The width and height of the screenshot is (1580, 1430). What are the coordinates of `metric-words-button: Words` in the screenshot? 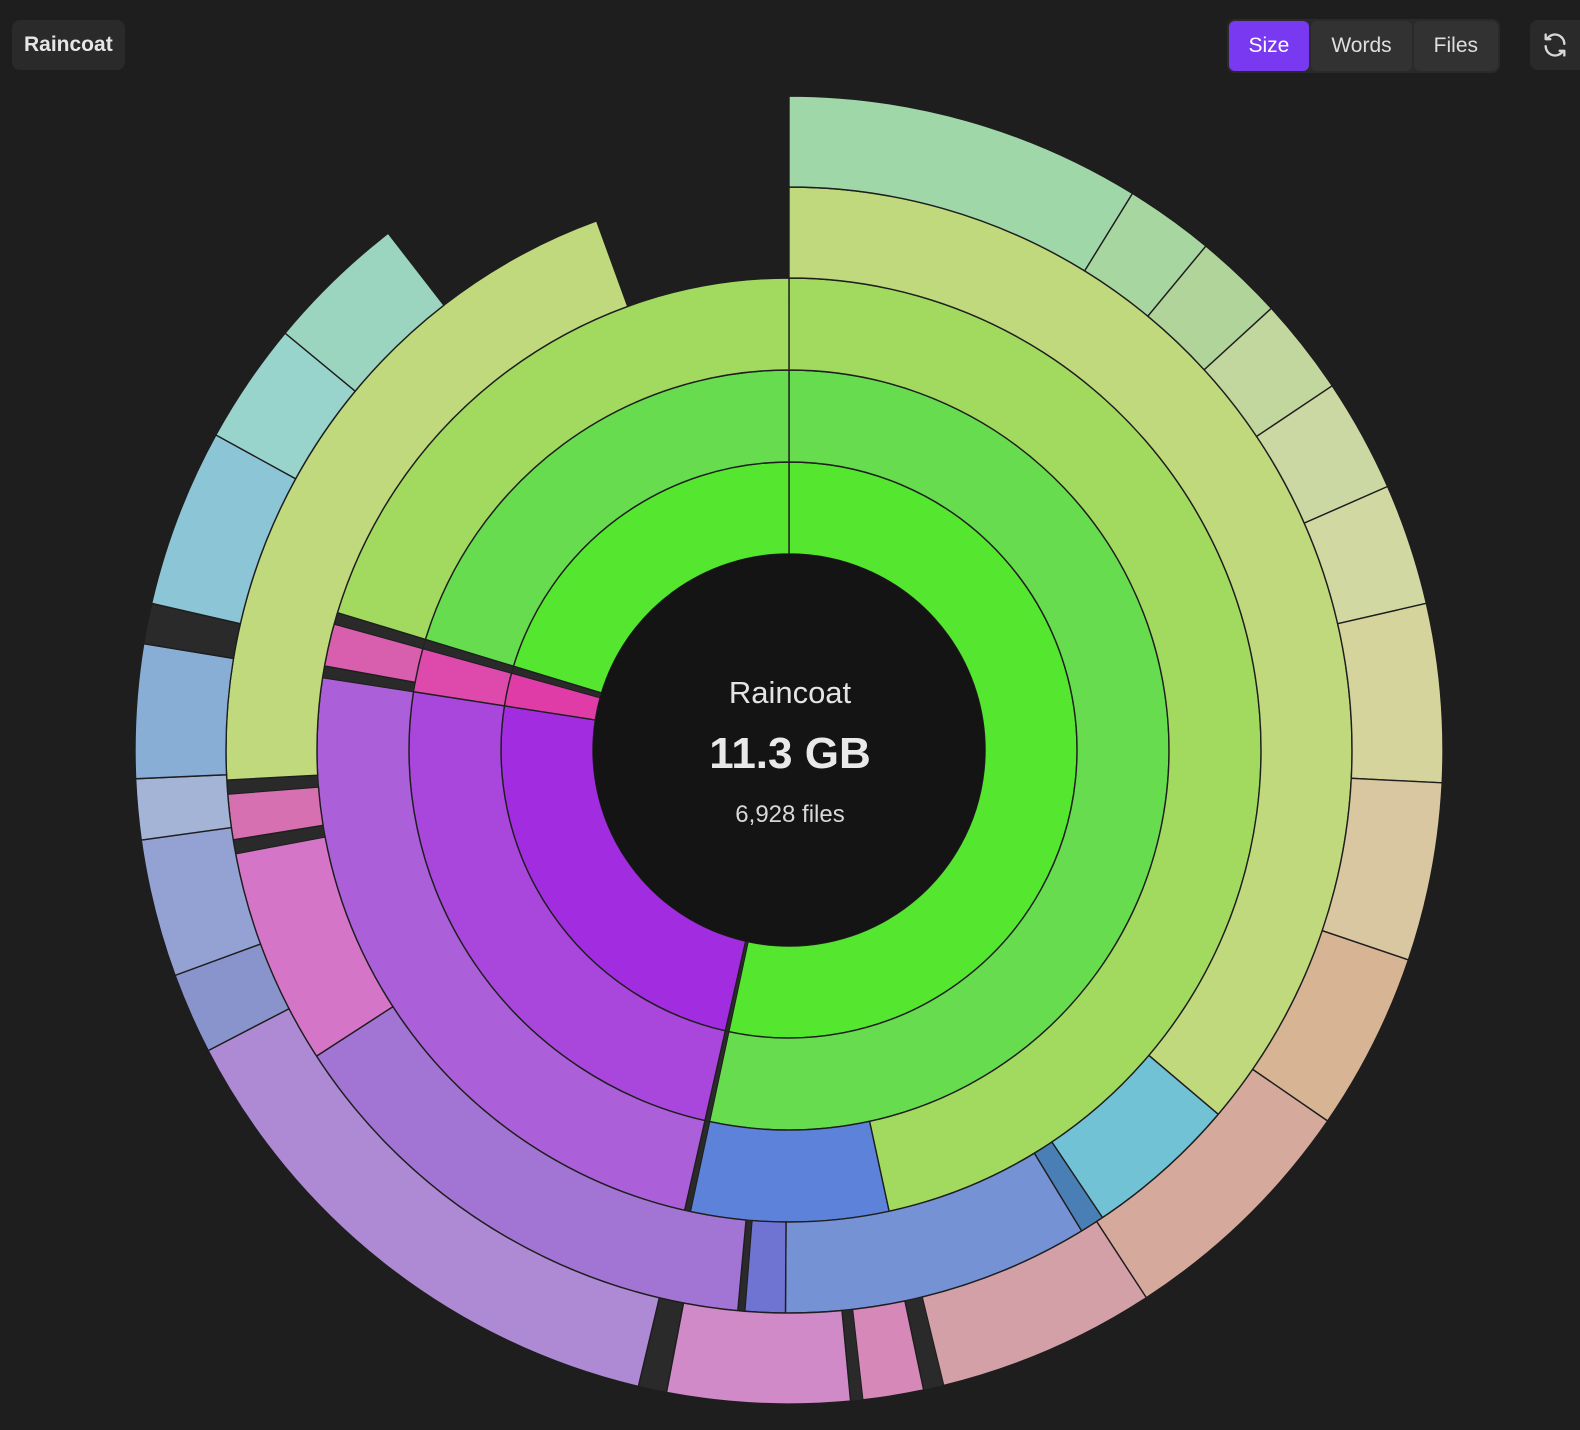 It's located at (1361, 46).